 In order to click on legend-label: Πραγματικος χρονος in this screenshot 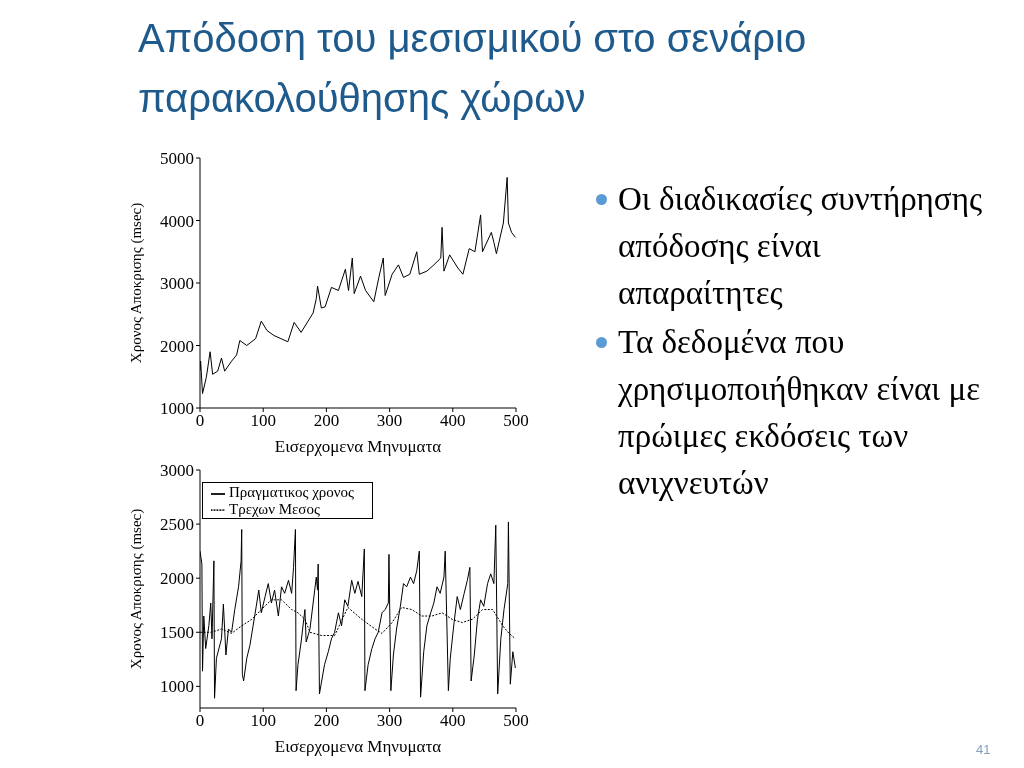, I will do `click(292, 492)`.